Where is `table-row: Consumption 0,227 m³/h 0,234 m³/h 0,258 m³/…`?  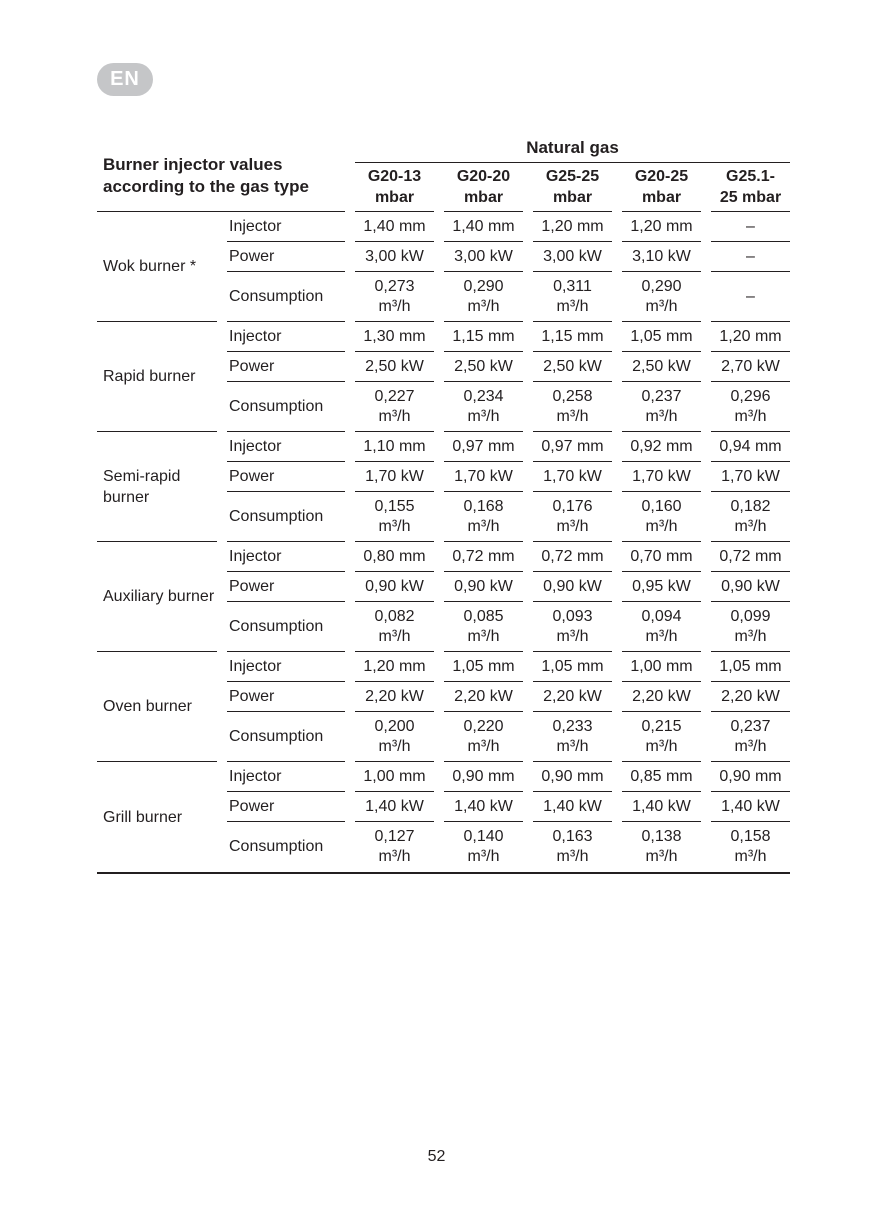
table-row: Consumption 0,227 m³/h 0,234 m³/h 0,258 m³/… is located at coordinates (444, 407).